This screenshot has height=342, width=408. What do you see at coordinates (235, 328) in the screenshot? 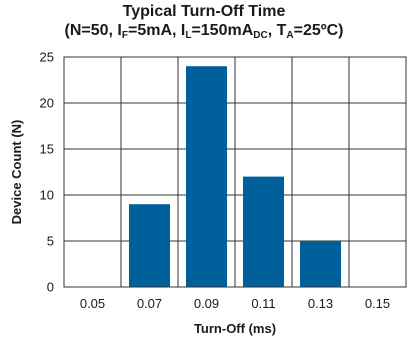
I see `x-axis-label: Turn-Off (ms)` at bounding box center [235, 328].